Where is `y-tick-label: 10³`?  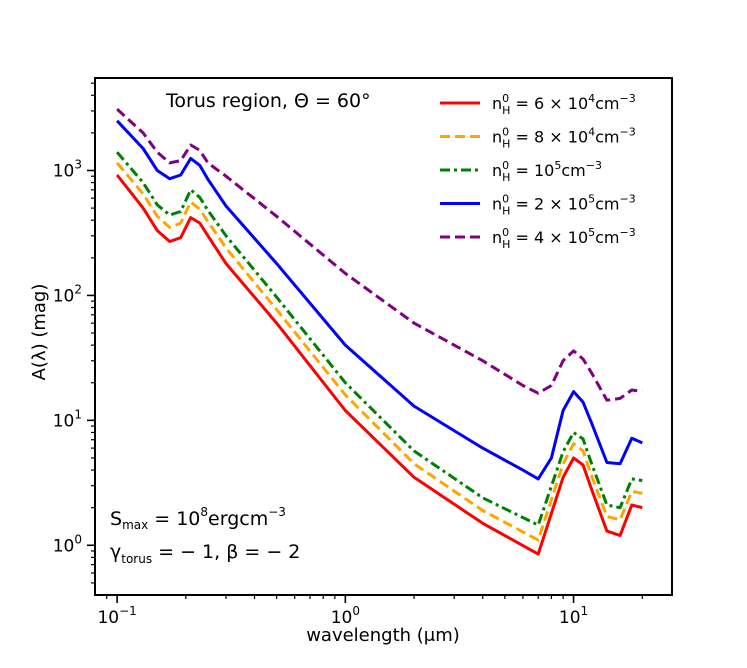 y-tick-label: 10³ is located at coordinates (67, 169).